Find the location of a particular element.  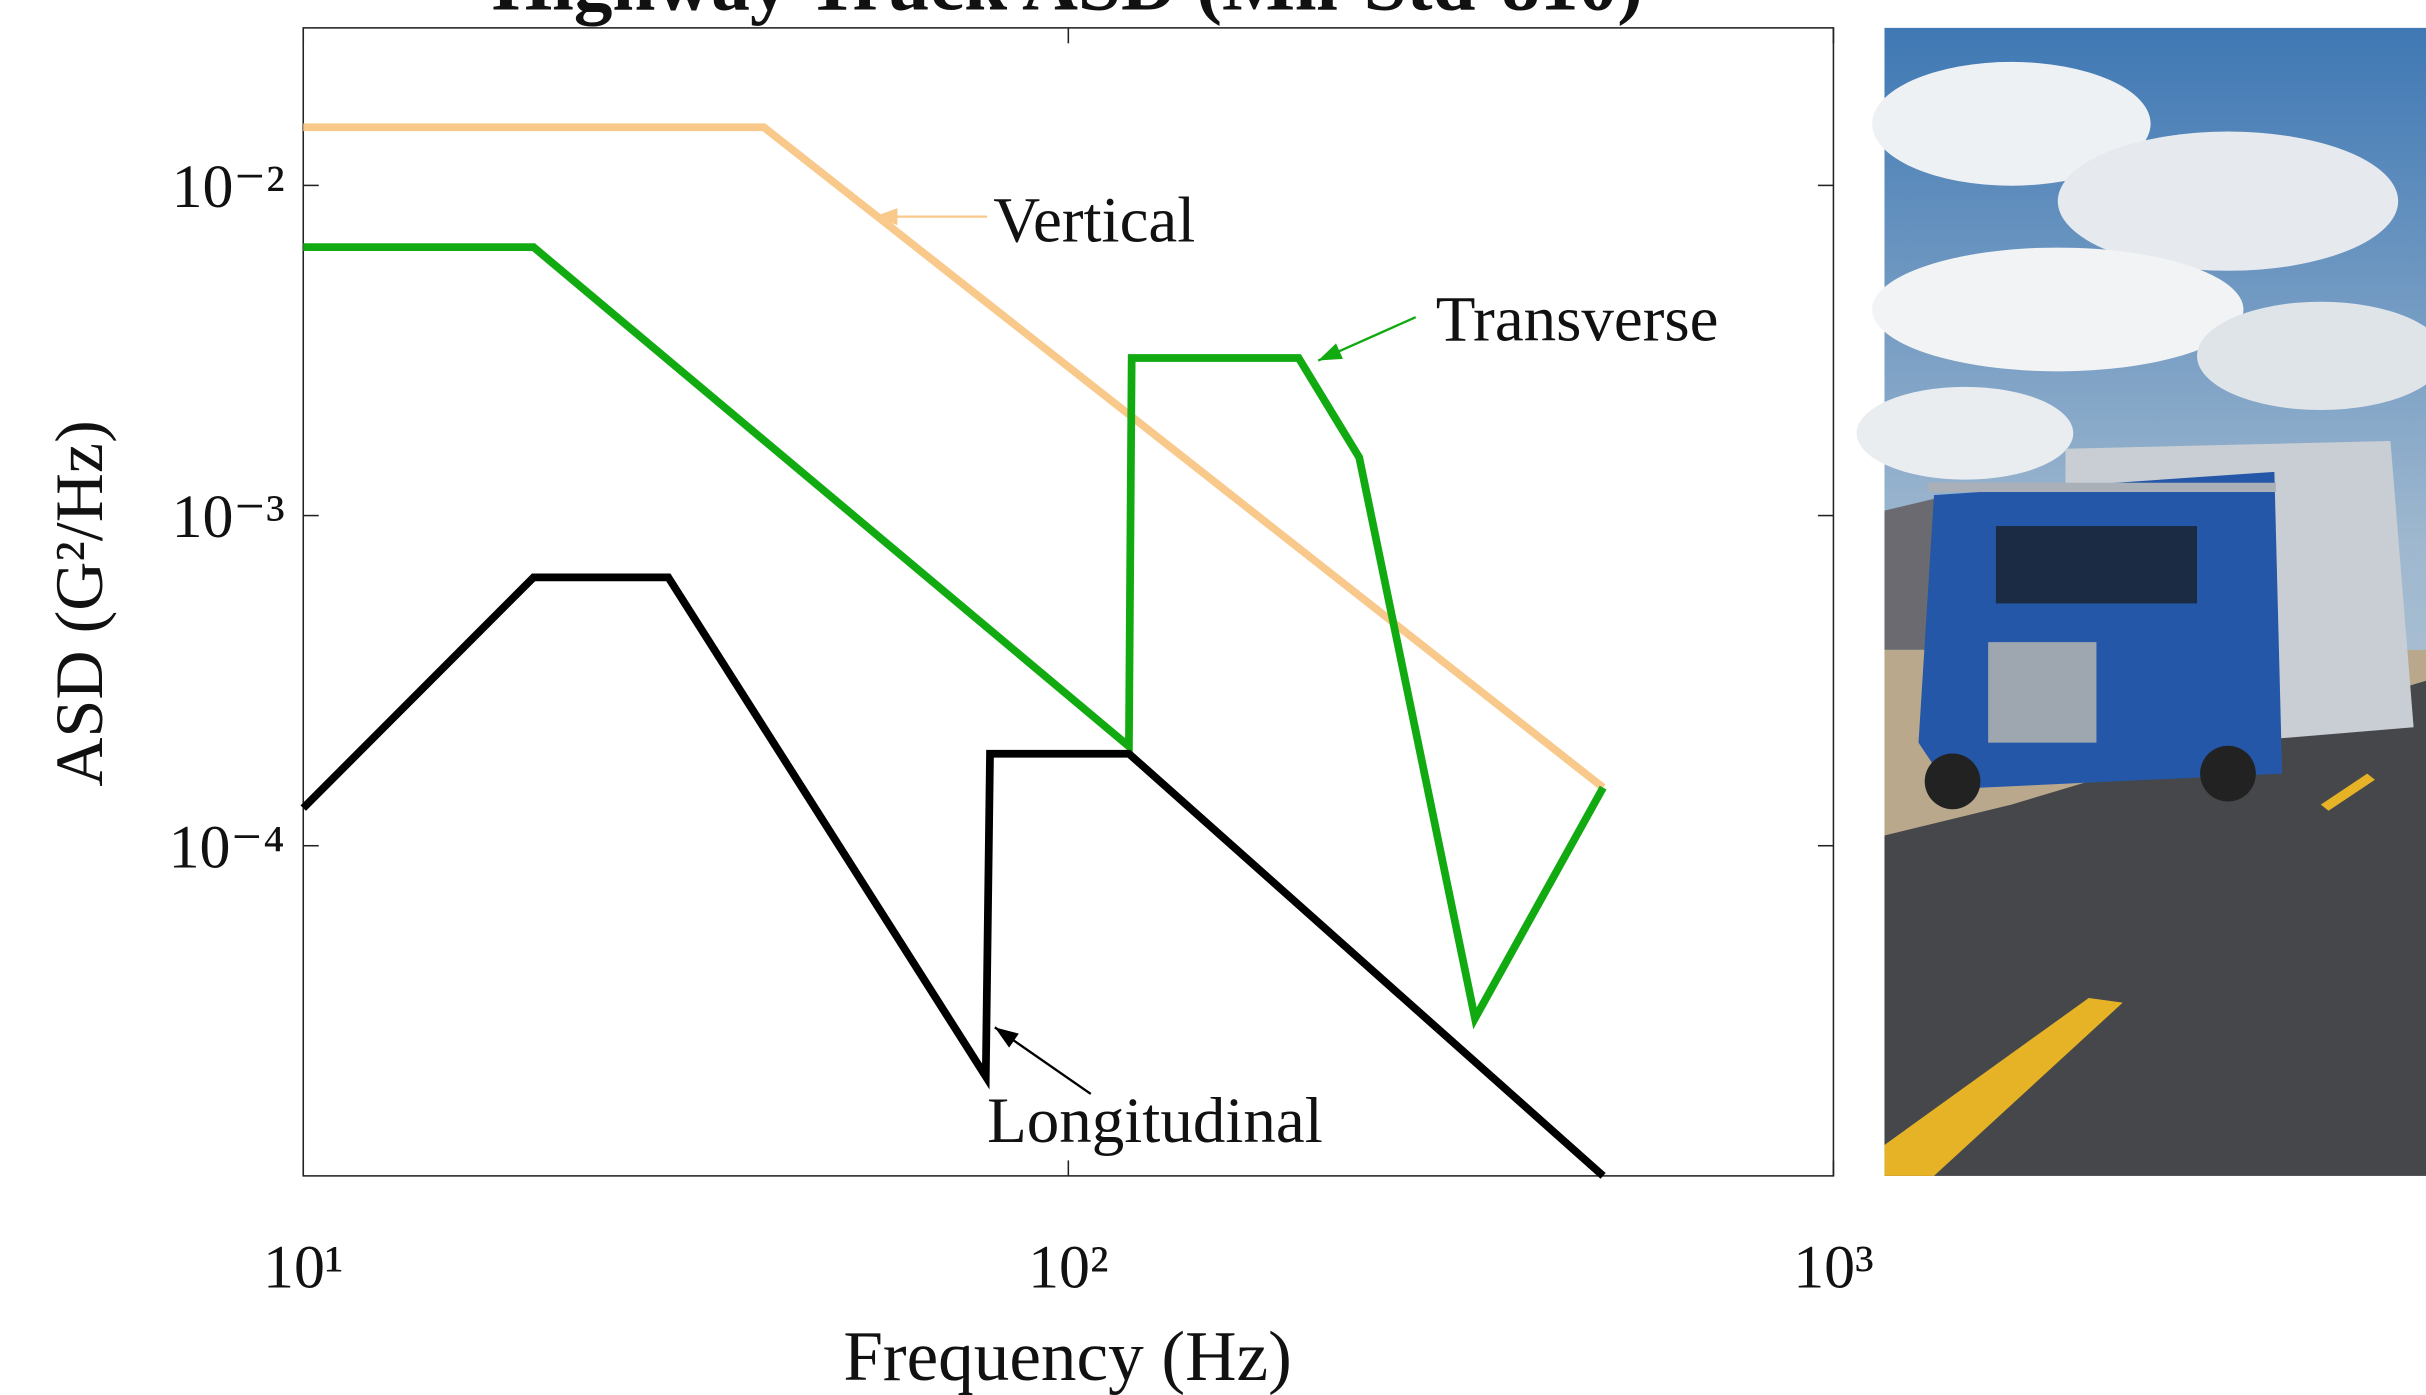

y-tick-label: 10⁻⁴ is located at coordinates (227, 847).